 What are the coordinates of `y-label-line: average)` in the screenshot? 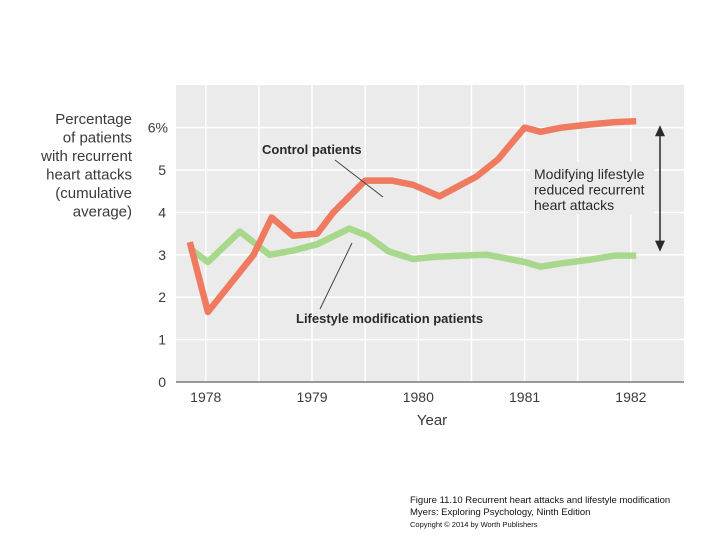 It's located at (102, 212).